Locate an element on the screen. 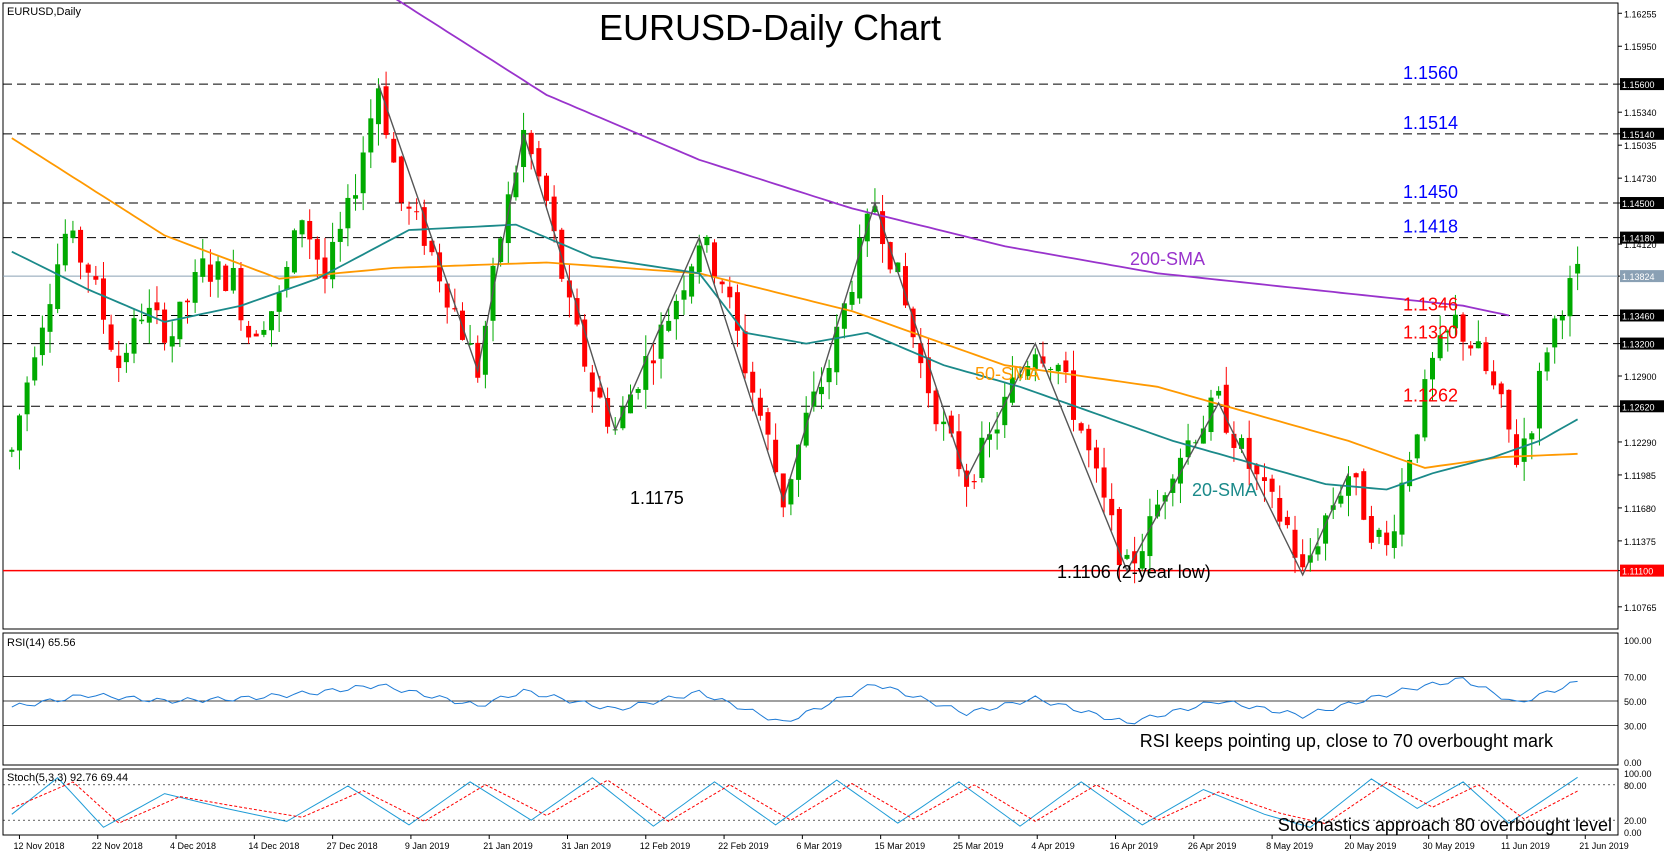 This screenshot has height=856, width=1668. x-tick-label: 26 Apr 2019 is located at coordinates (1212, 846).